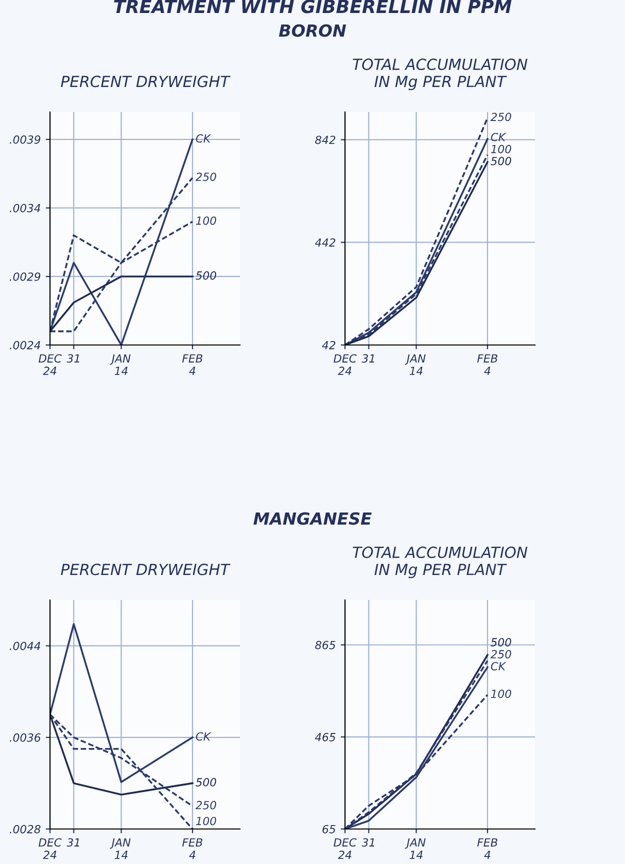 The height and width of the screenshot is (864, 625). I want to click on y-tick-label: .0024, so click(25, 345).